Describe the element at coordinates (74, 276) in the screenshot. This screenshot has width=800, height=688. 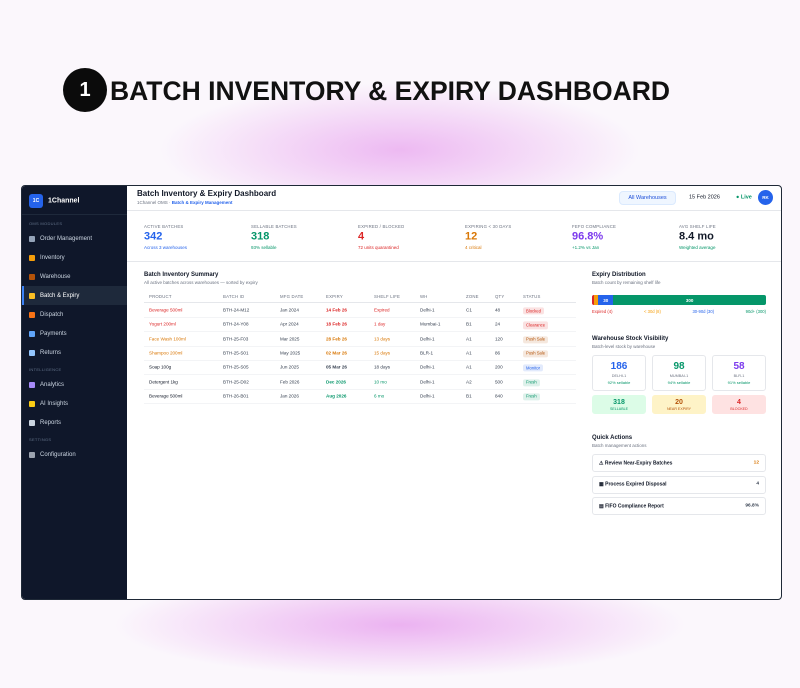
I see `nav-item: Warehouse` at that location.